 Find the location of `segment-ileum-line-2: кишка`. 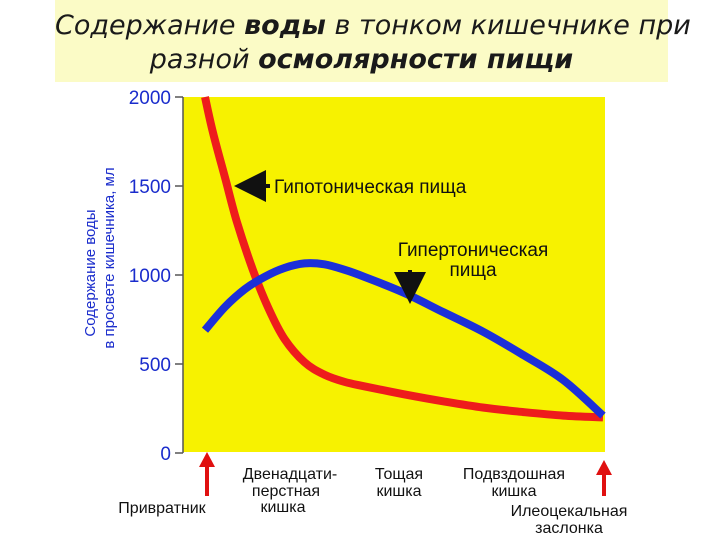

segment-ileum-line-2: кишка is located at coordinates (513, 491).